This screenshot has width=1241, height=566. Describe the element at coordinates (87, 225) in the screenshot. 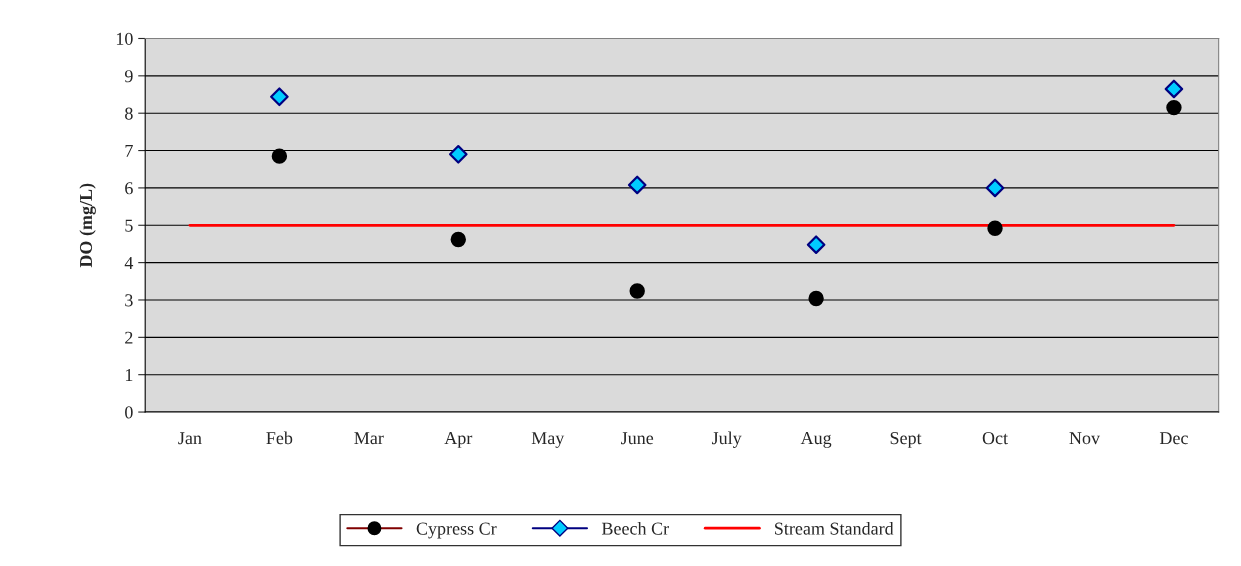

I see `y-axis-title: DO (mg/L)` at that location.